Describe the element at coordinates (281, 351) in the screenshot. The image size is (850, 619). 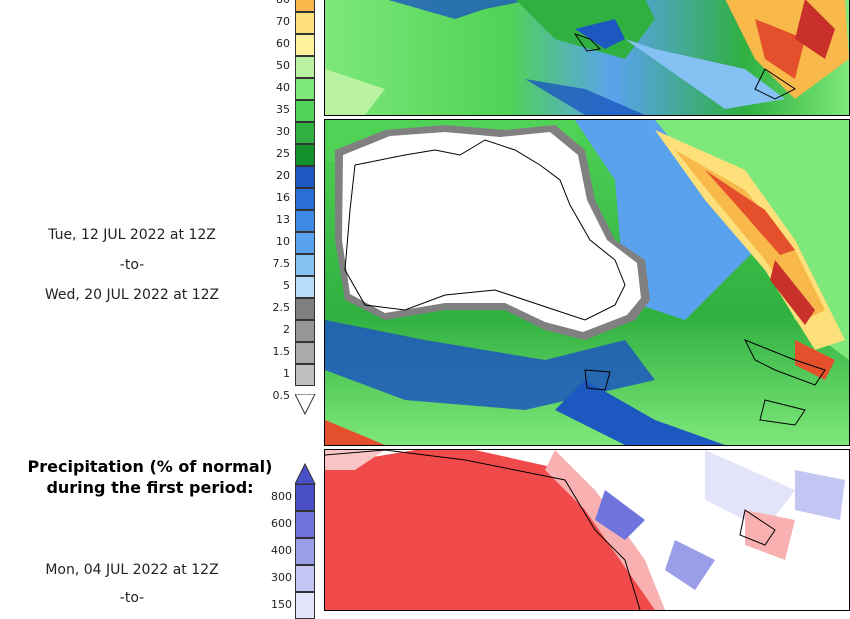
I see `colorbar-tick-label: 1.5` at that location.